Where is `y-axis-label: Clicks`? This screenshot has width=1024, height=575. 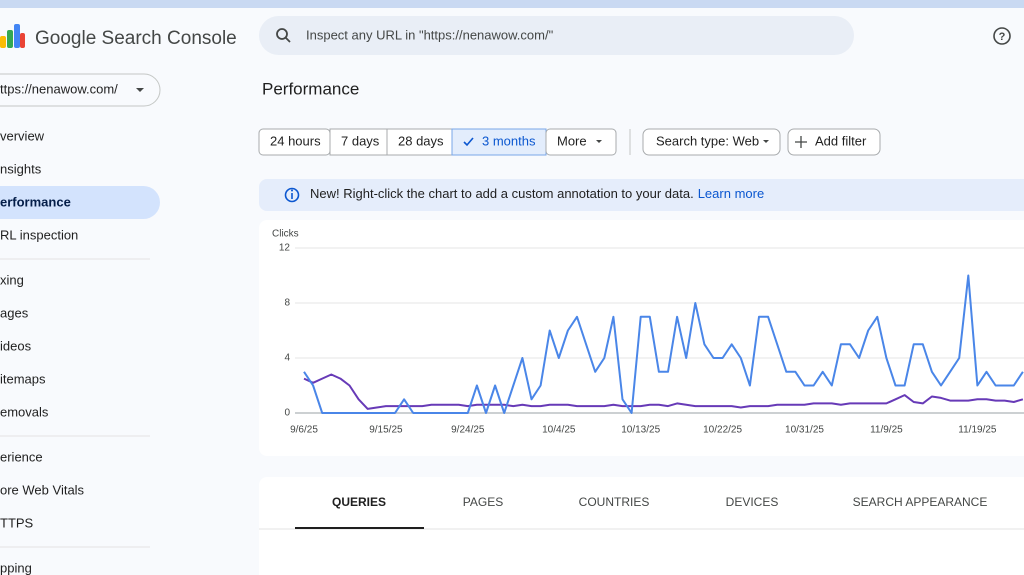
y-axis-label: Clicks is located at coordinates (285, 234).